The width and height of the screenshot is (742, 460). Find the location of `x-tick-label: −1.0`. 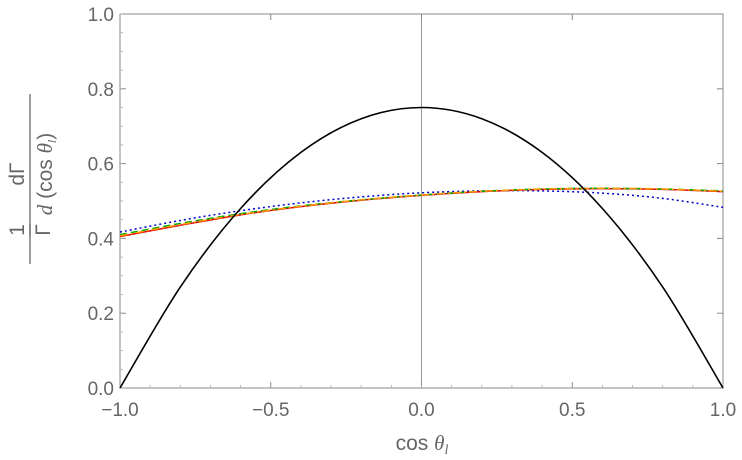

x-tick-label: −1.0 is located at coordinates (120, 410).